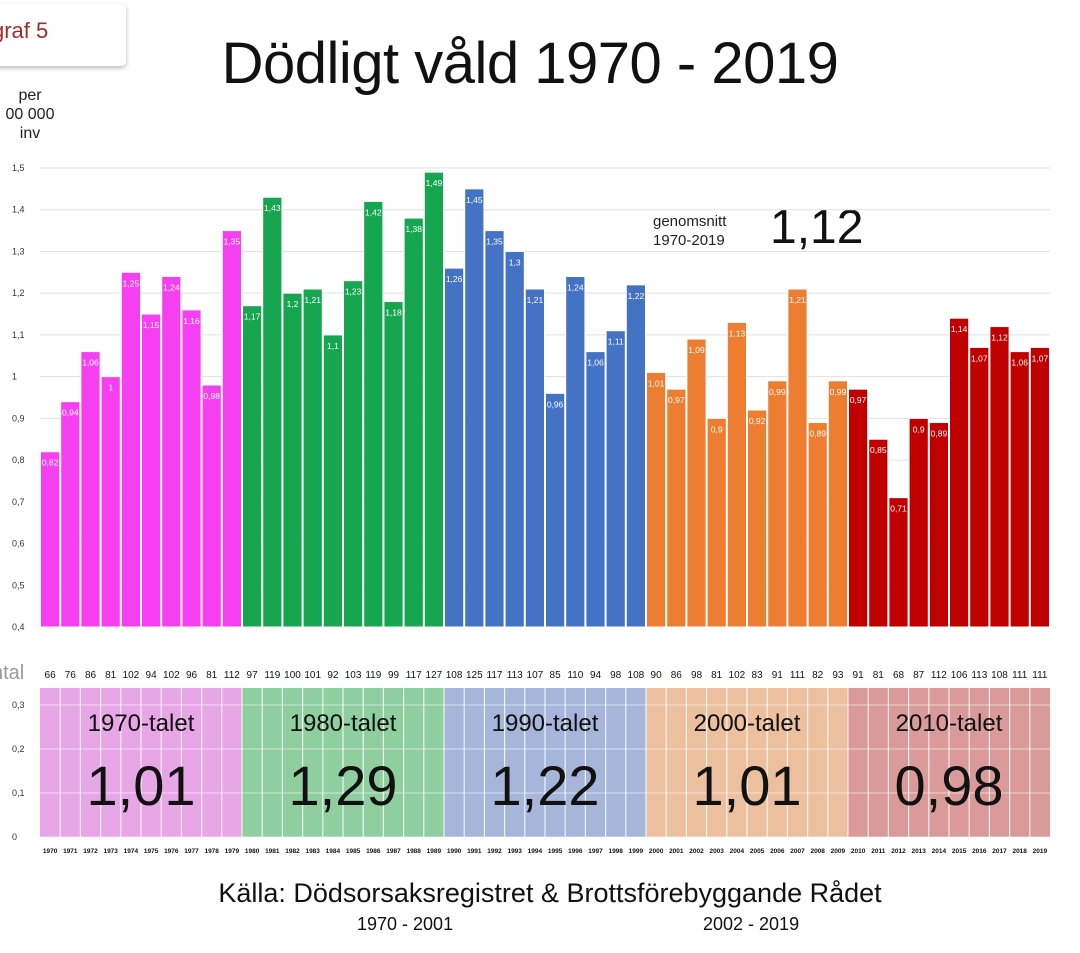 The width and height of the screenshot is (1080, 953). I want to click on x-tick-label: 1992, so click(494, 851).